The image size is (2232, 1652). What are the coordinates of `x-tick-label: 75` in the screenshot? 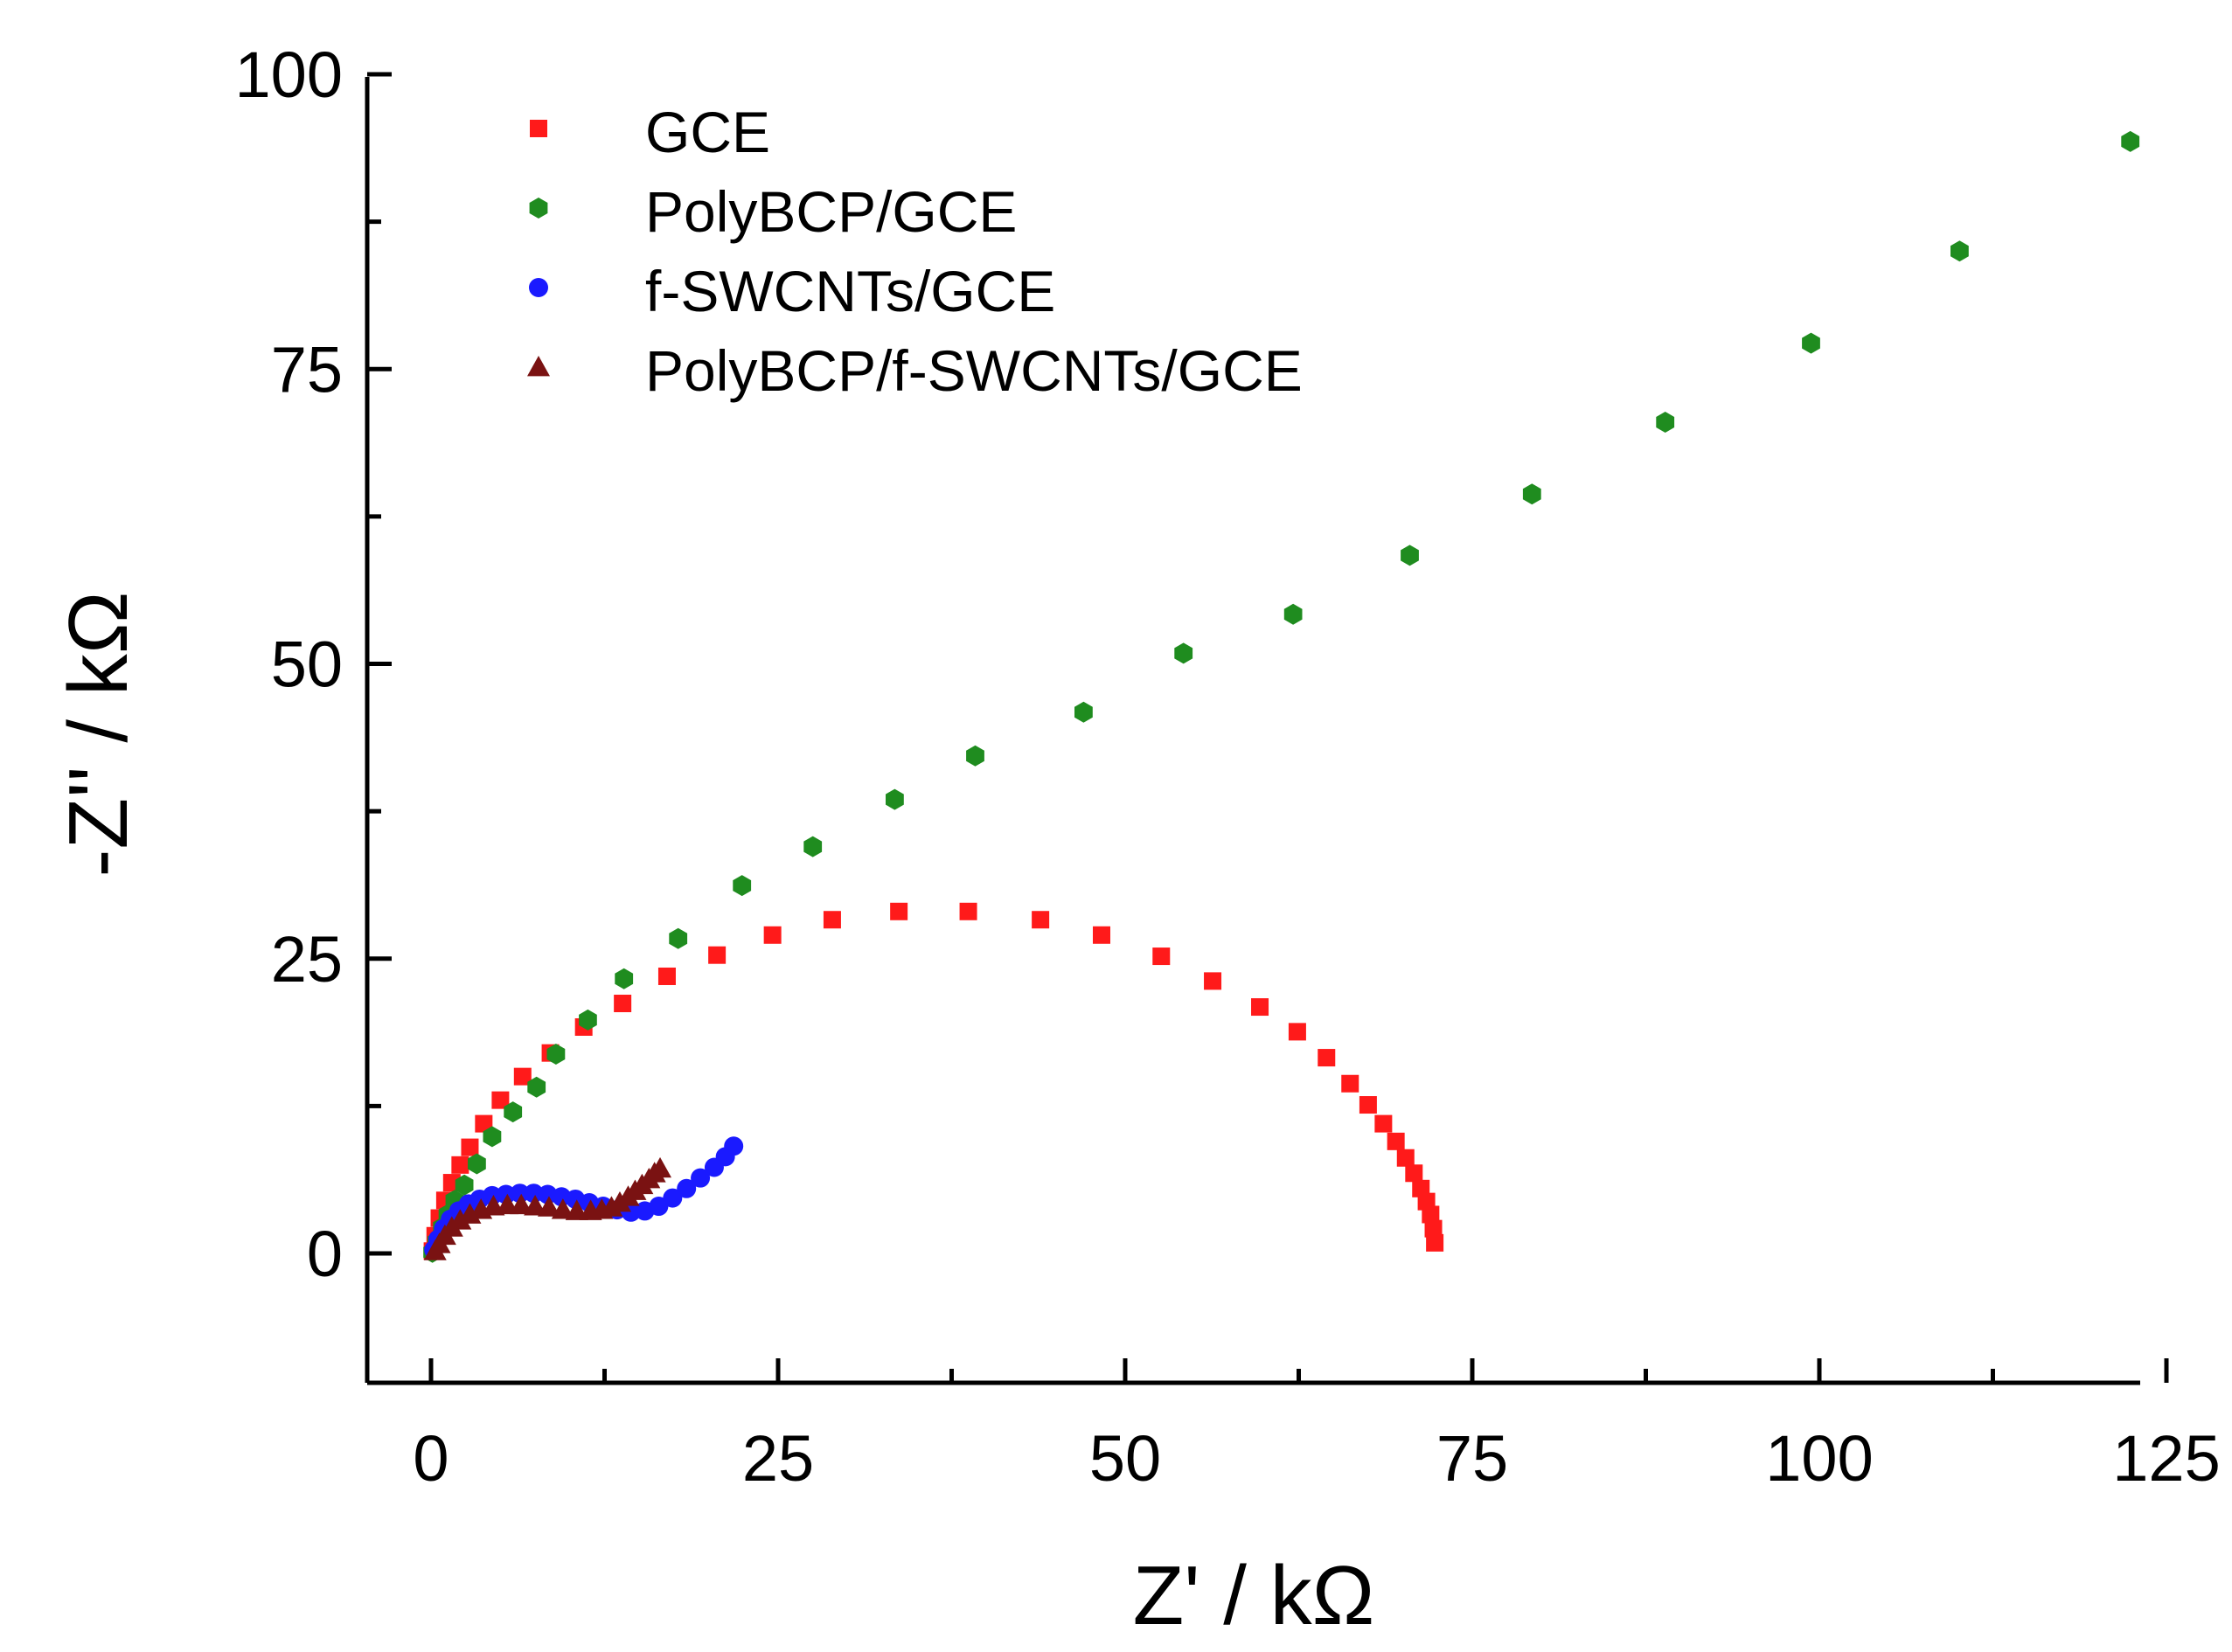 It's located at (1472, 1459).